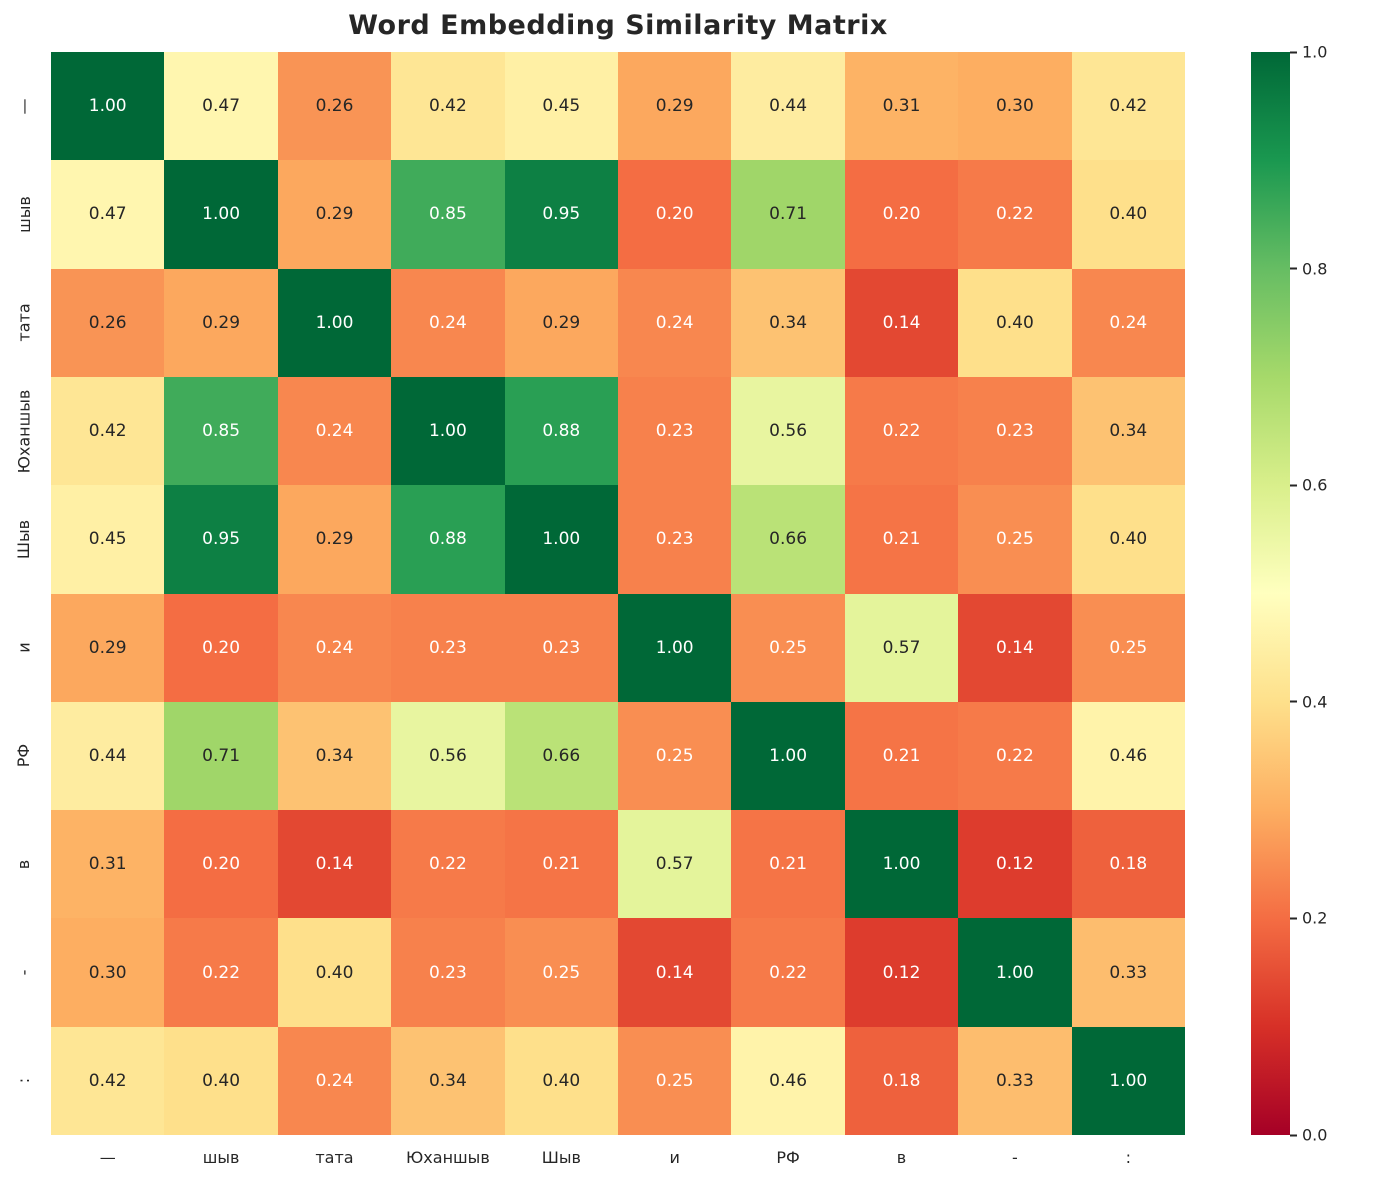 The width and height of the screenshot is (1373, 1186). What do you see at coordinates (24, 593) in the screenshot?
I see `y-axis-tick-labels: — шыв тата Юханшыв Шыв и РФ в -:` at bounding box center [24, 593].